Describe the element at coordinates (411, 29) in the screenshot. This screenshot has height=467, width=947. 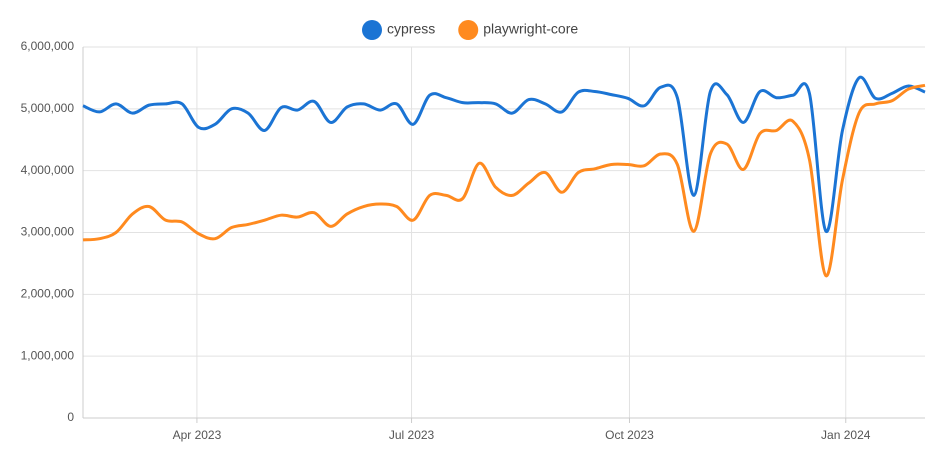
I see `legend-label: cypress` at that location.